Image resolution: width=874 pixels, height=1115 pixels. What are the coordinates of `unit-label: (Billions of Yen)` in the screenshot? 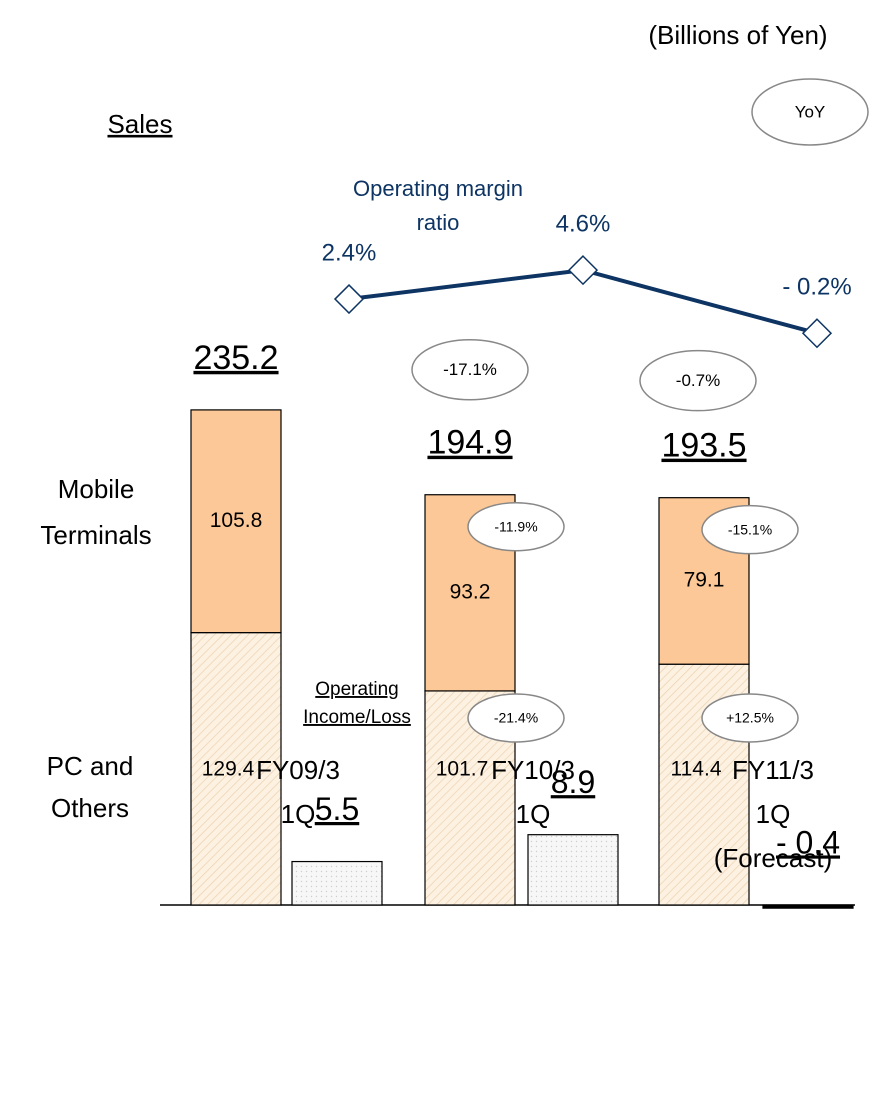 It's located at (737, 35).